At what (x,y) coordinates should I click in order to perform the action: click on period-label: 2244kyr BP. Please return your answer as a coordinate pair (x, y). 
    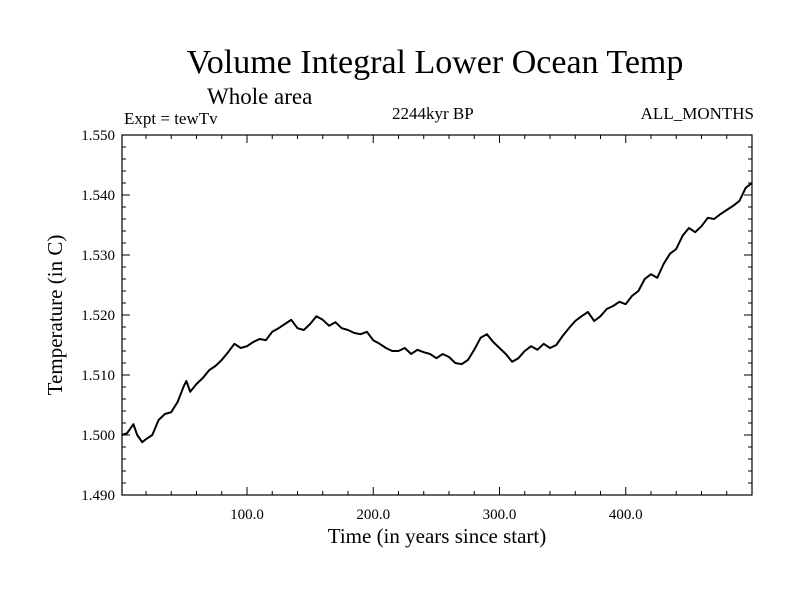
    Looking at the image, I should click on (433, 113).